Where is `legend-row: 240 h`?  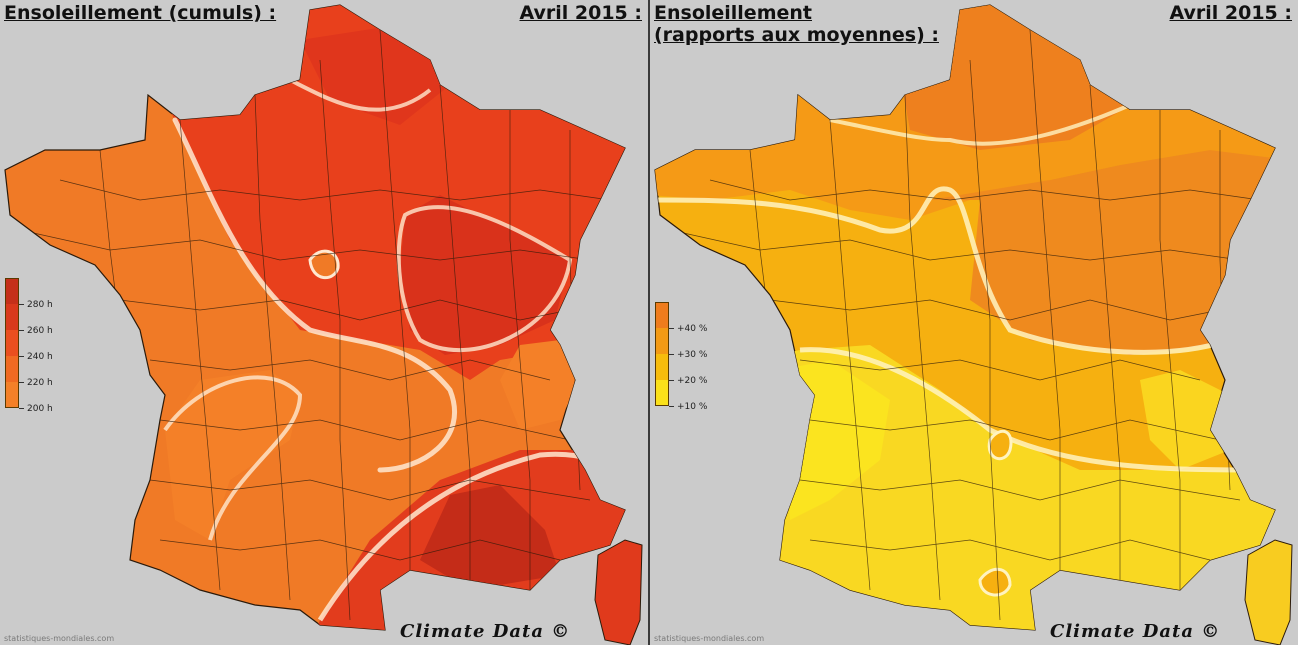 legend-row: 240 h is located at coordinates (35, 346).